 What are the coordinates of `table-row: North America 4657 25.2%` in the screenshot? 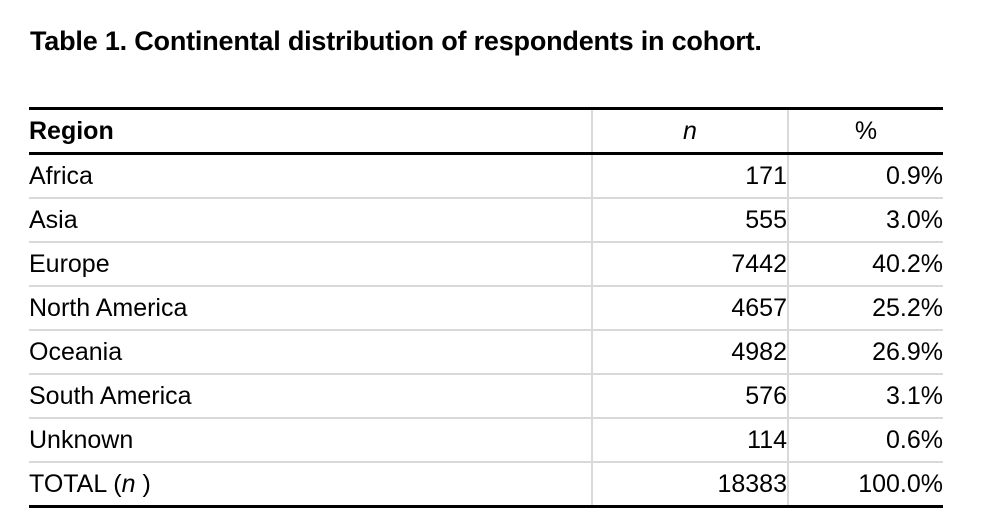 It's located at (486, 308).